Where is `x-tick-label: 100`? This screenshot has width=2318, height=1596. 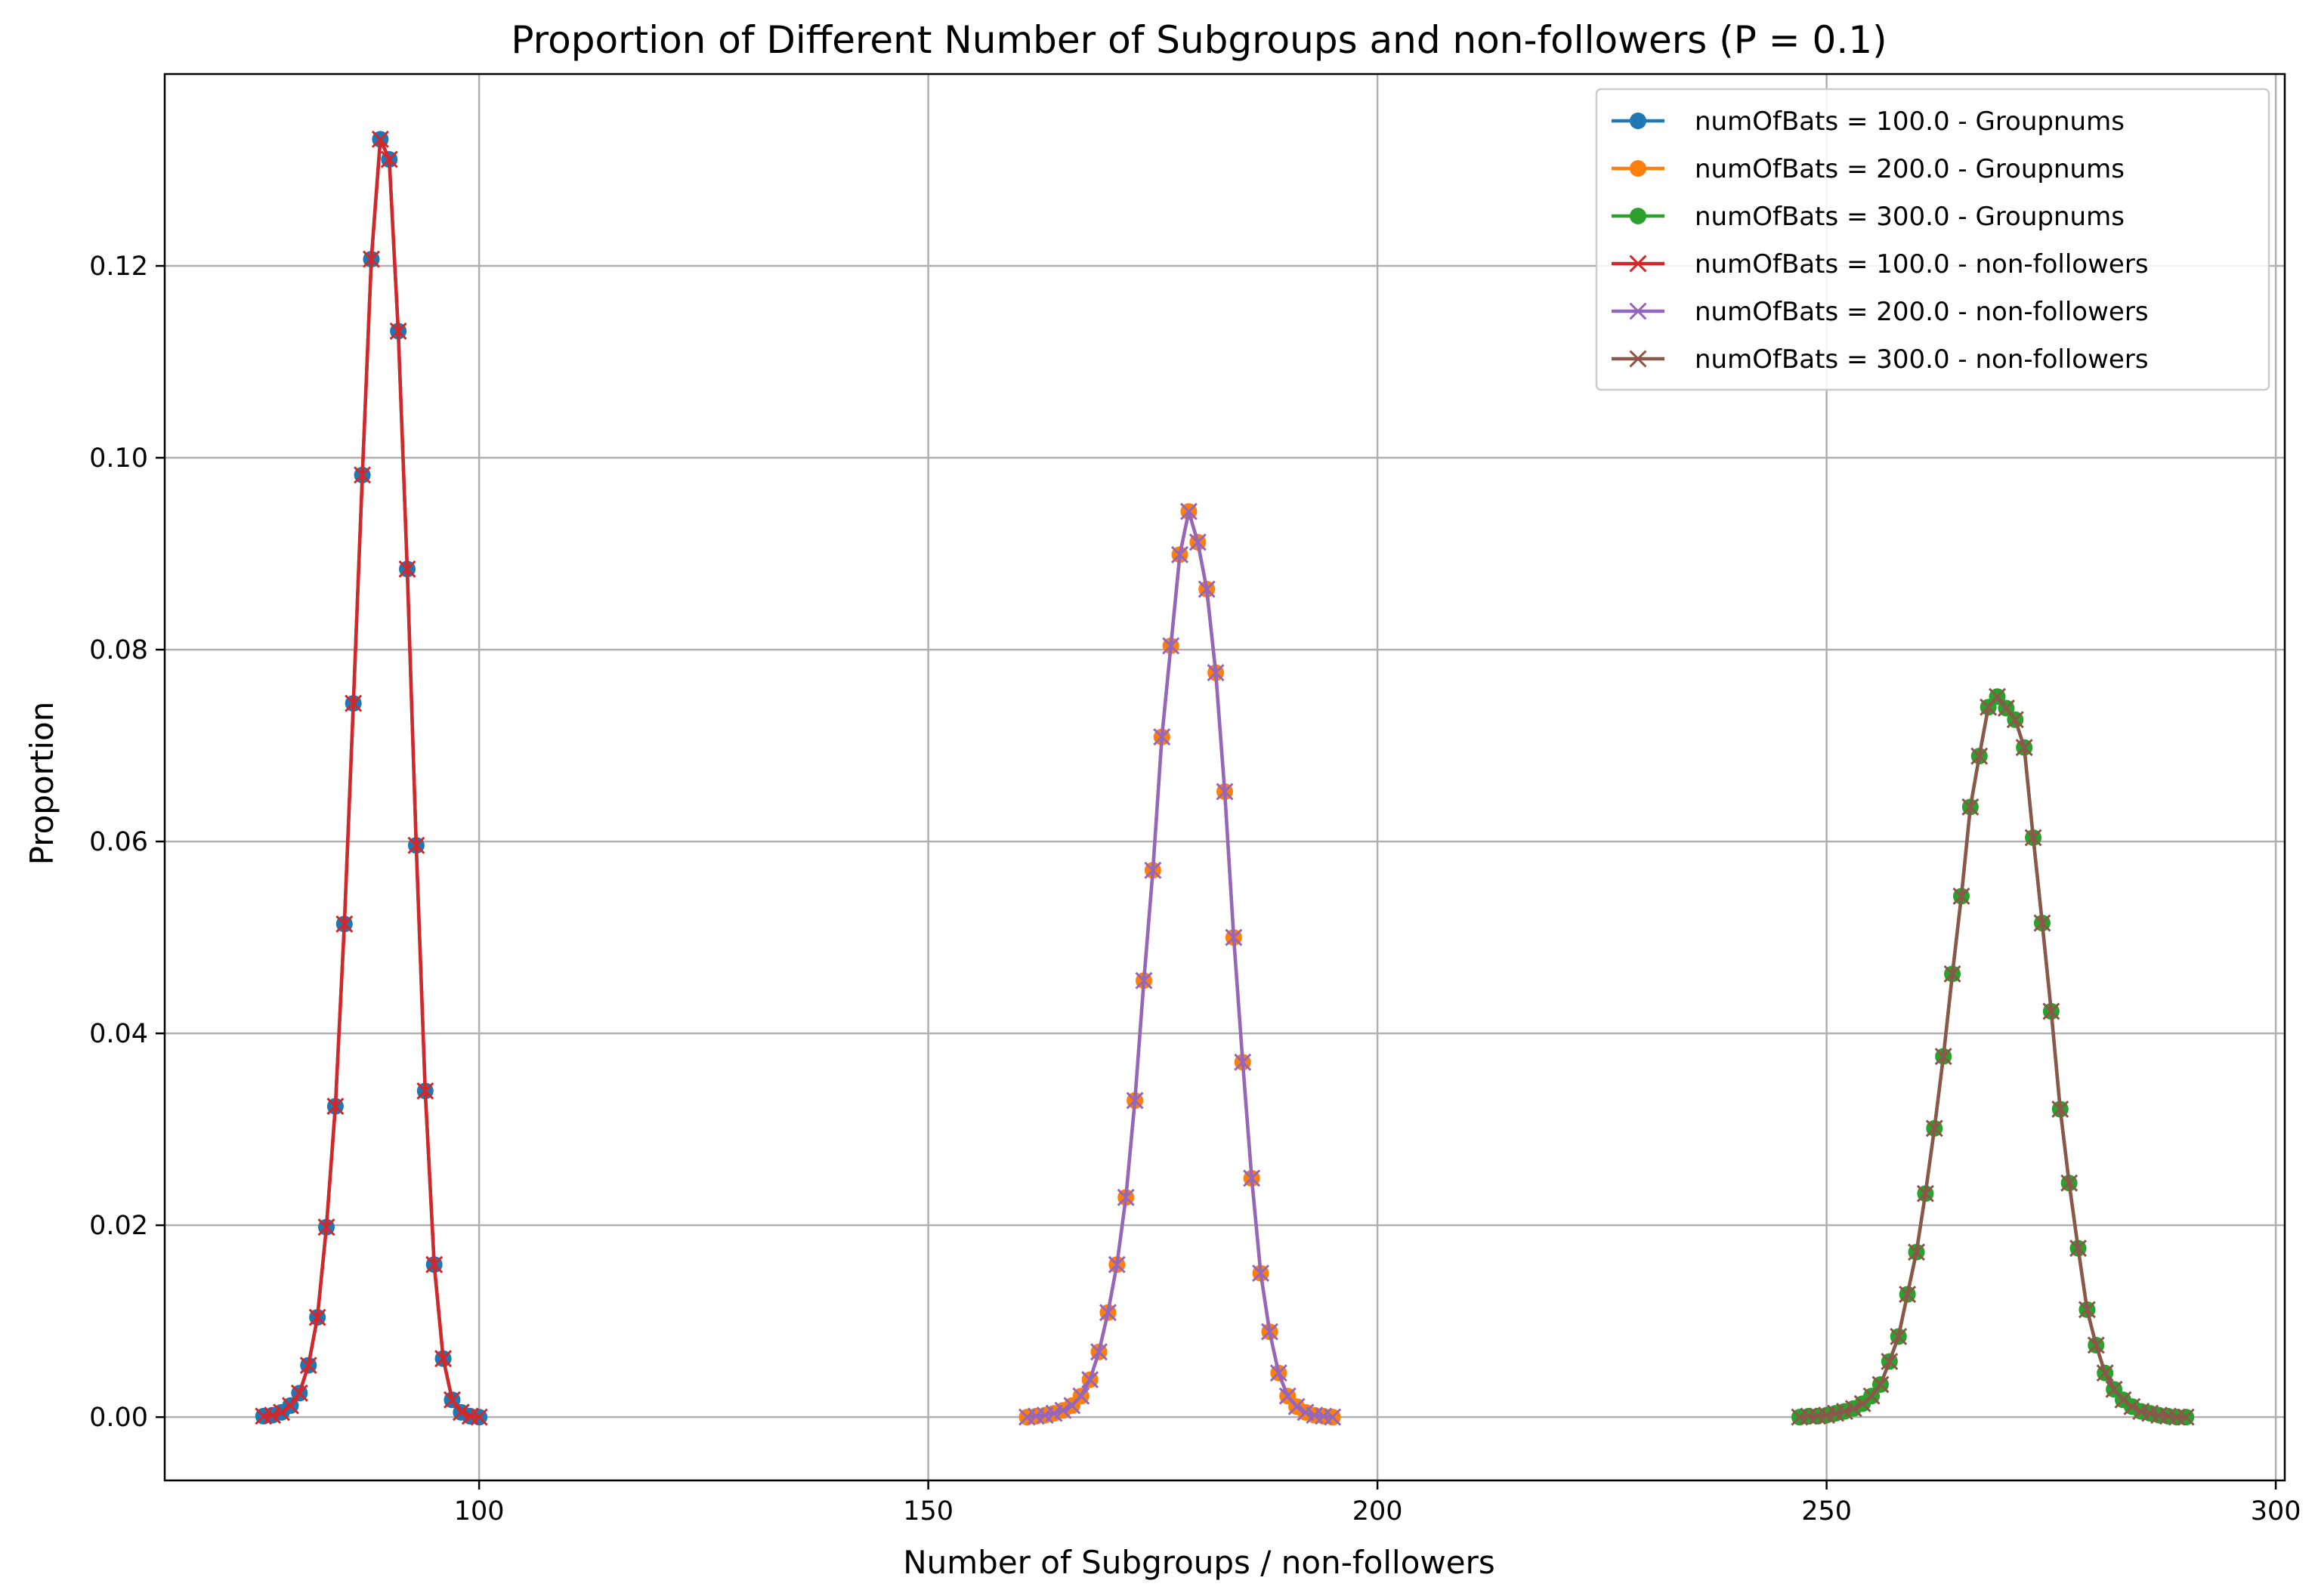
x-tick-label: 100 is located at coordinates (479, 1511).